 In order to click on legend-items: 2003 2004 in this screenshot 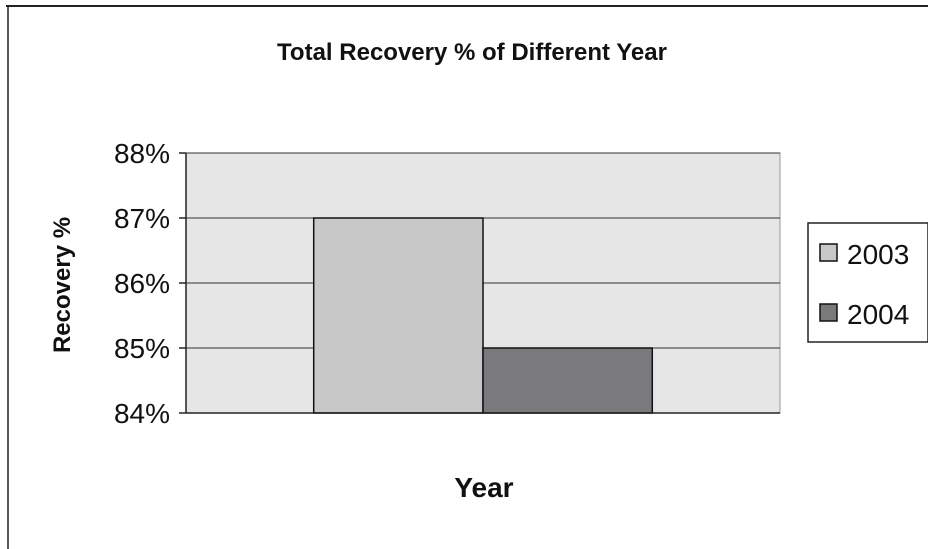, I will do `click(864, 284)`.